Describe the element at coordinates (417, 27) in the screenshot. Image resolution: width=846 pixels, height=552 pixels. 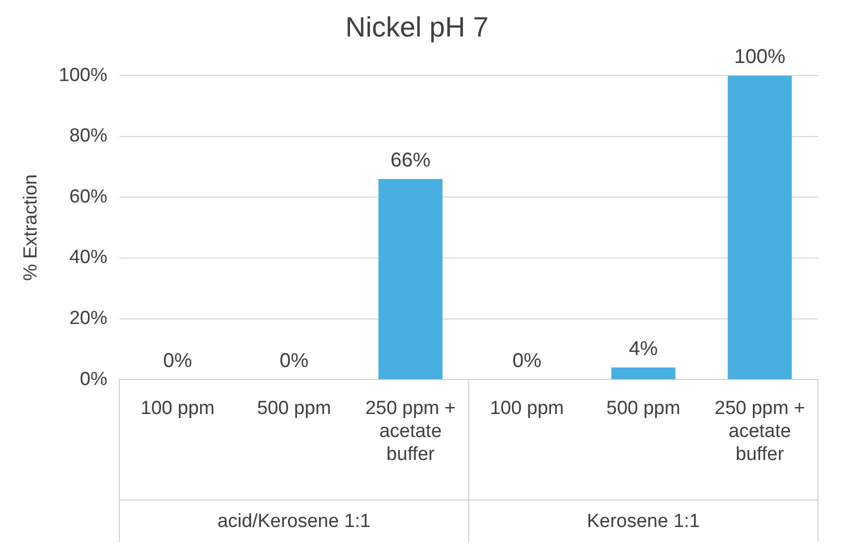
I see `chart-title: Nickel pH 7` at that location.